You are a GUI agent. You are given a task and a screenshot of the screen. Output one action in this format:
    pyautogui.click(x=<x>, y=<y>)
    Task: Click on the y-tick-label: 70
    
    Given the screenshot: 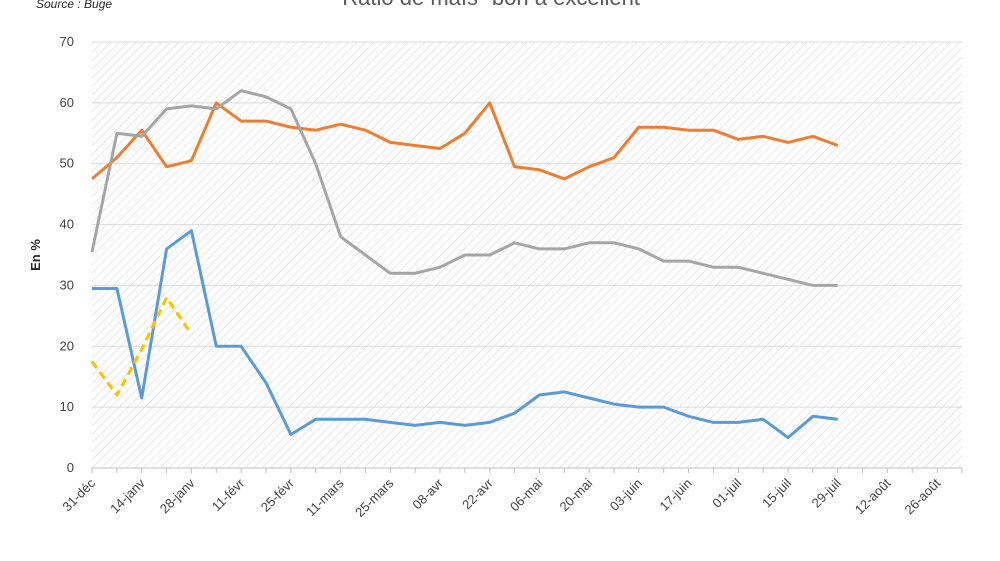 What is the action you would take?
    pyautogui.click(x=67, y=41)
    